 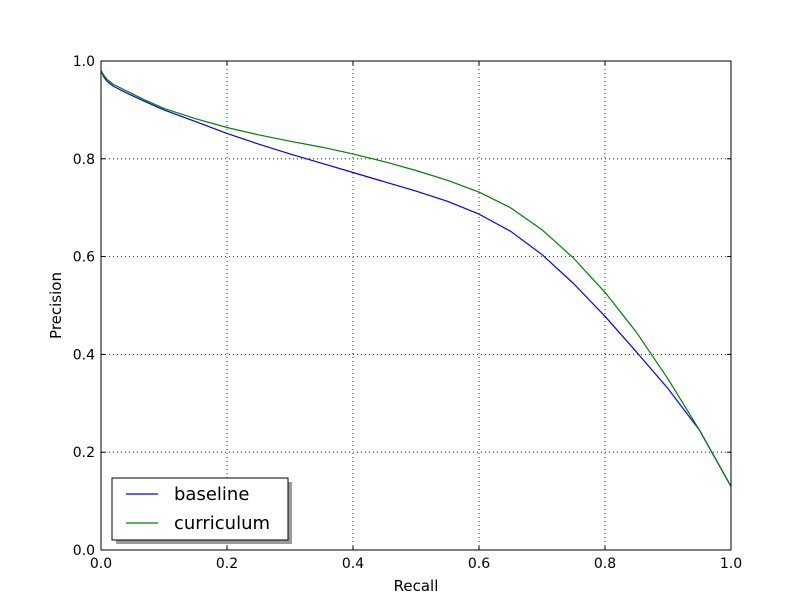 What do you see at coordinates (101, 564) in the screenshot?
I see `x-tick-label: 0.0` at bounding box center [101, 564].